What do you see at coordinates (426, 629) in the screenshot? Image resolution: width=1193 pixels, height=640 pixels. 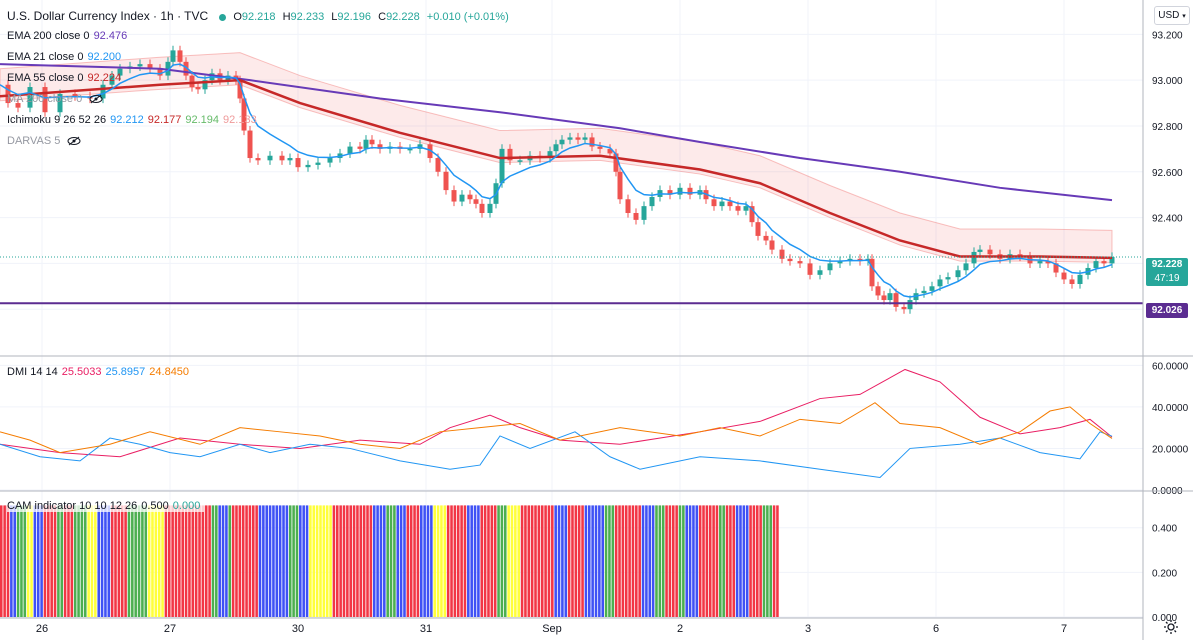 I see `x-tick-label: 31` at bounding box center [426, 629].